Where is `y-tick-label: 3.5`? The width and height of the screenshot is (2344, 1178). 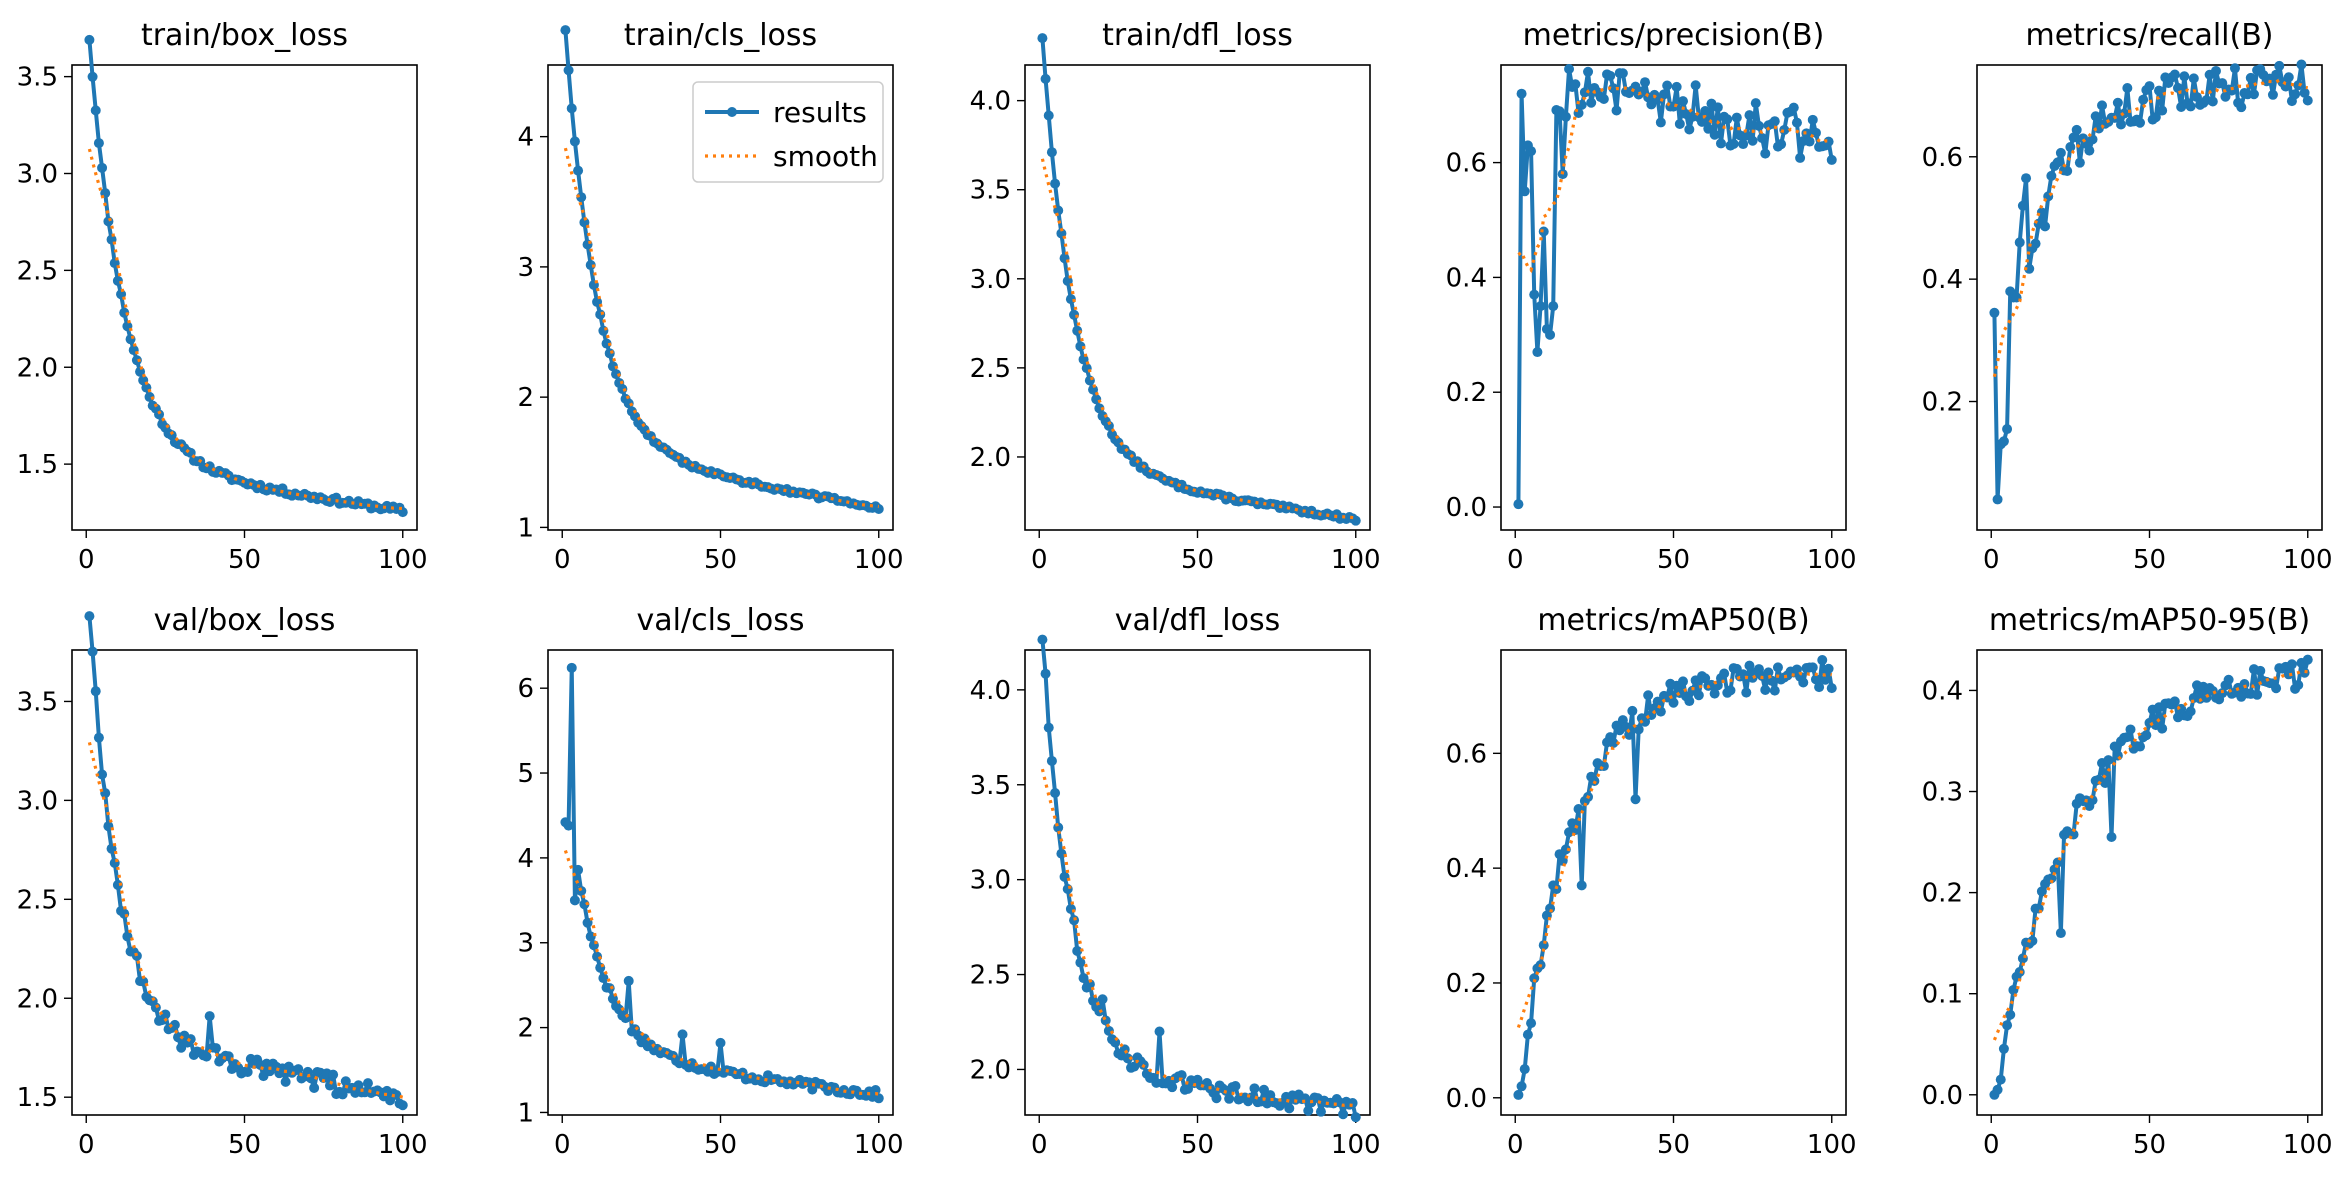
y-tick-label: 3.5 is located at coordinates (990, 786).